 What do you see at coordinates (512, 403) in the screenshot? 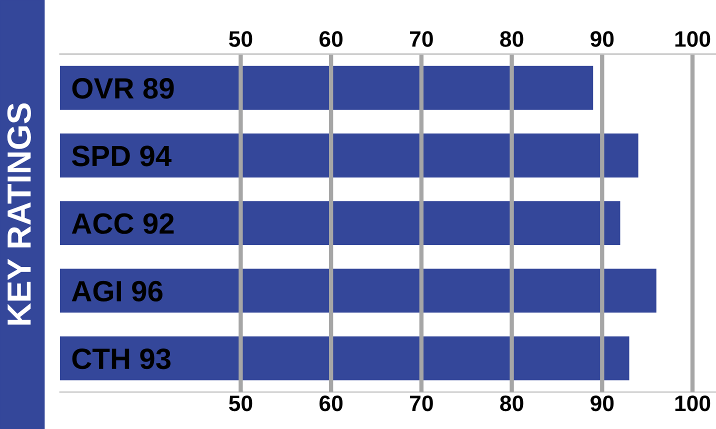
I see `x-tick-label: 80` at bounding box center [512, 403].